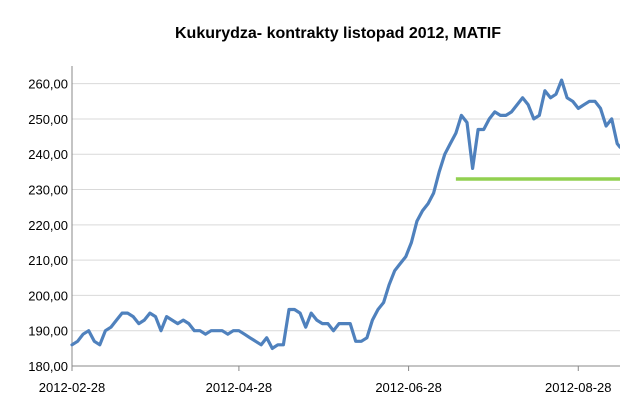  What do you see at coordinates (48, 84) in the screenshot?
I see `y-tick-label: 260,00` at bounding box center [48, 84].